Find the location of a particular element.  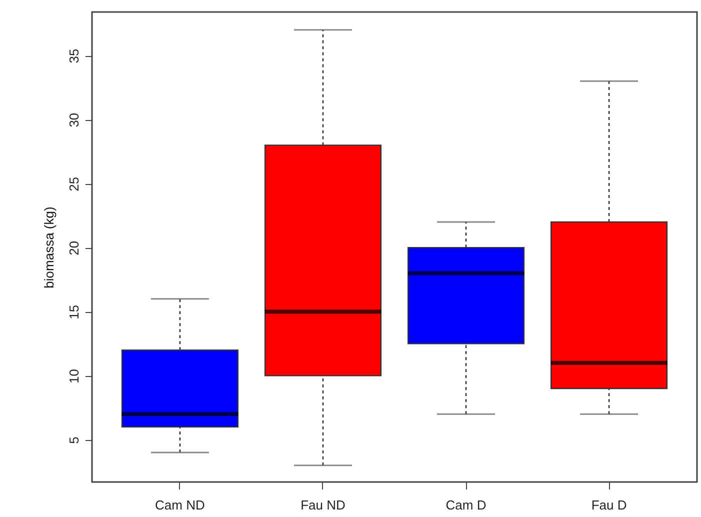

y-tick-label: 35 is located at coordinates (74, 56).